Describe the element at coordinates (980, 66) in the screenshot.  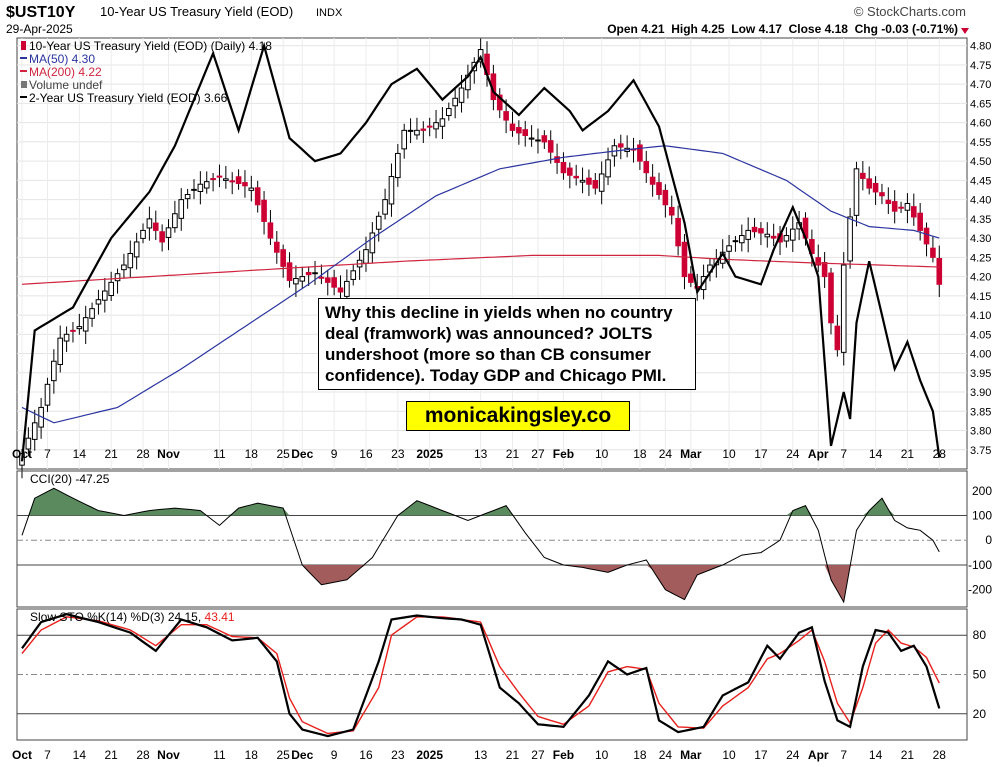
I see `y-tick-label: 4.75` at that location.